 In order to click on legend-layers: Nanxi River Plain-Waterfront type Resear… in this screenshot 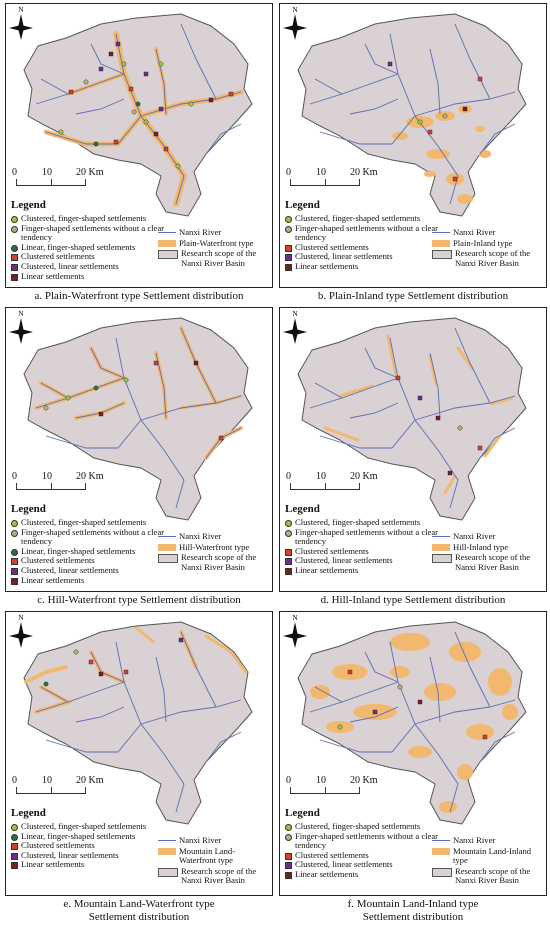, I will do `click(214, 248)`.